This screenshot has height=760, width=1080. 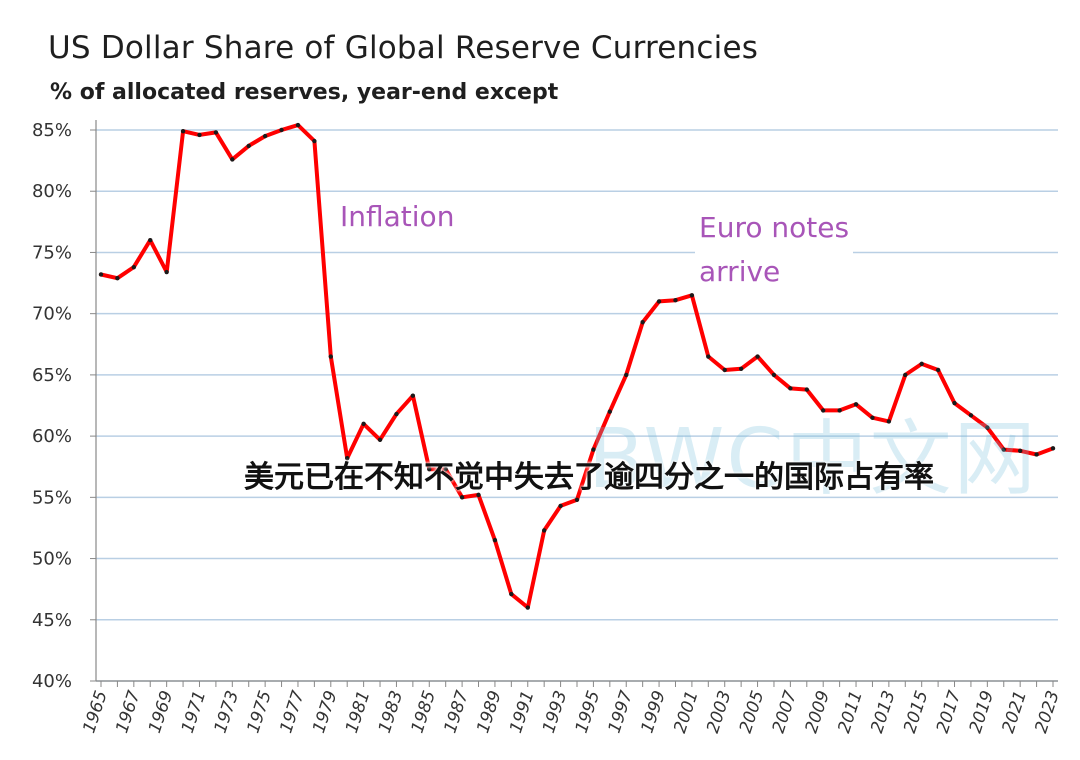 I want to click on x-tick-label: 2015, so click(x=916, y=711).